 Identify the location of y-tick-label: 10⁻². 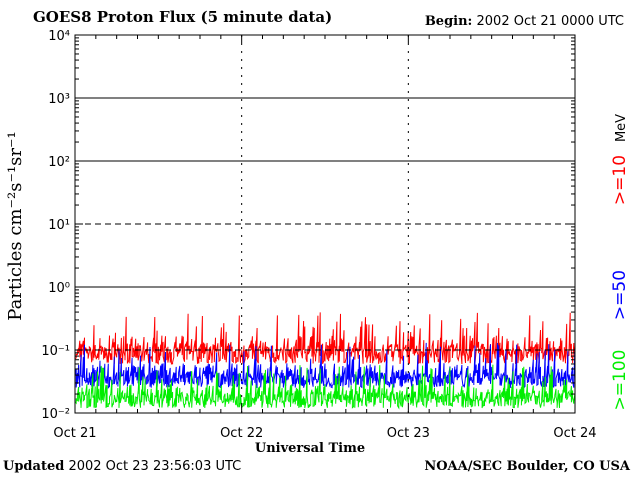
(55, 414).